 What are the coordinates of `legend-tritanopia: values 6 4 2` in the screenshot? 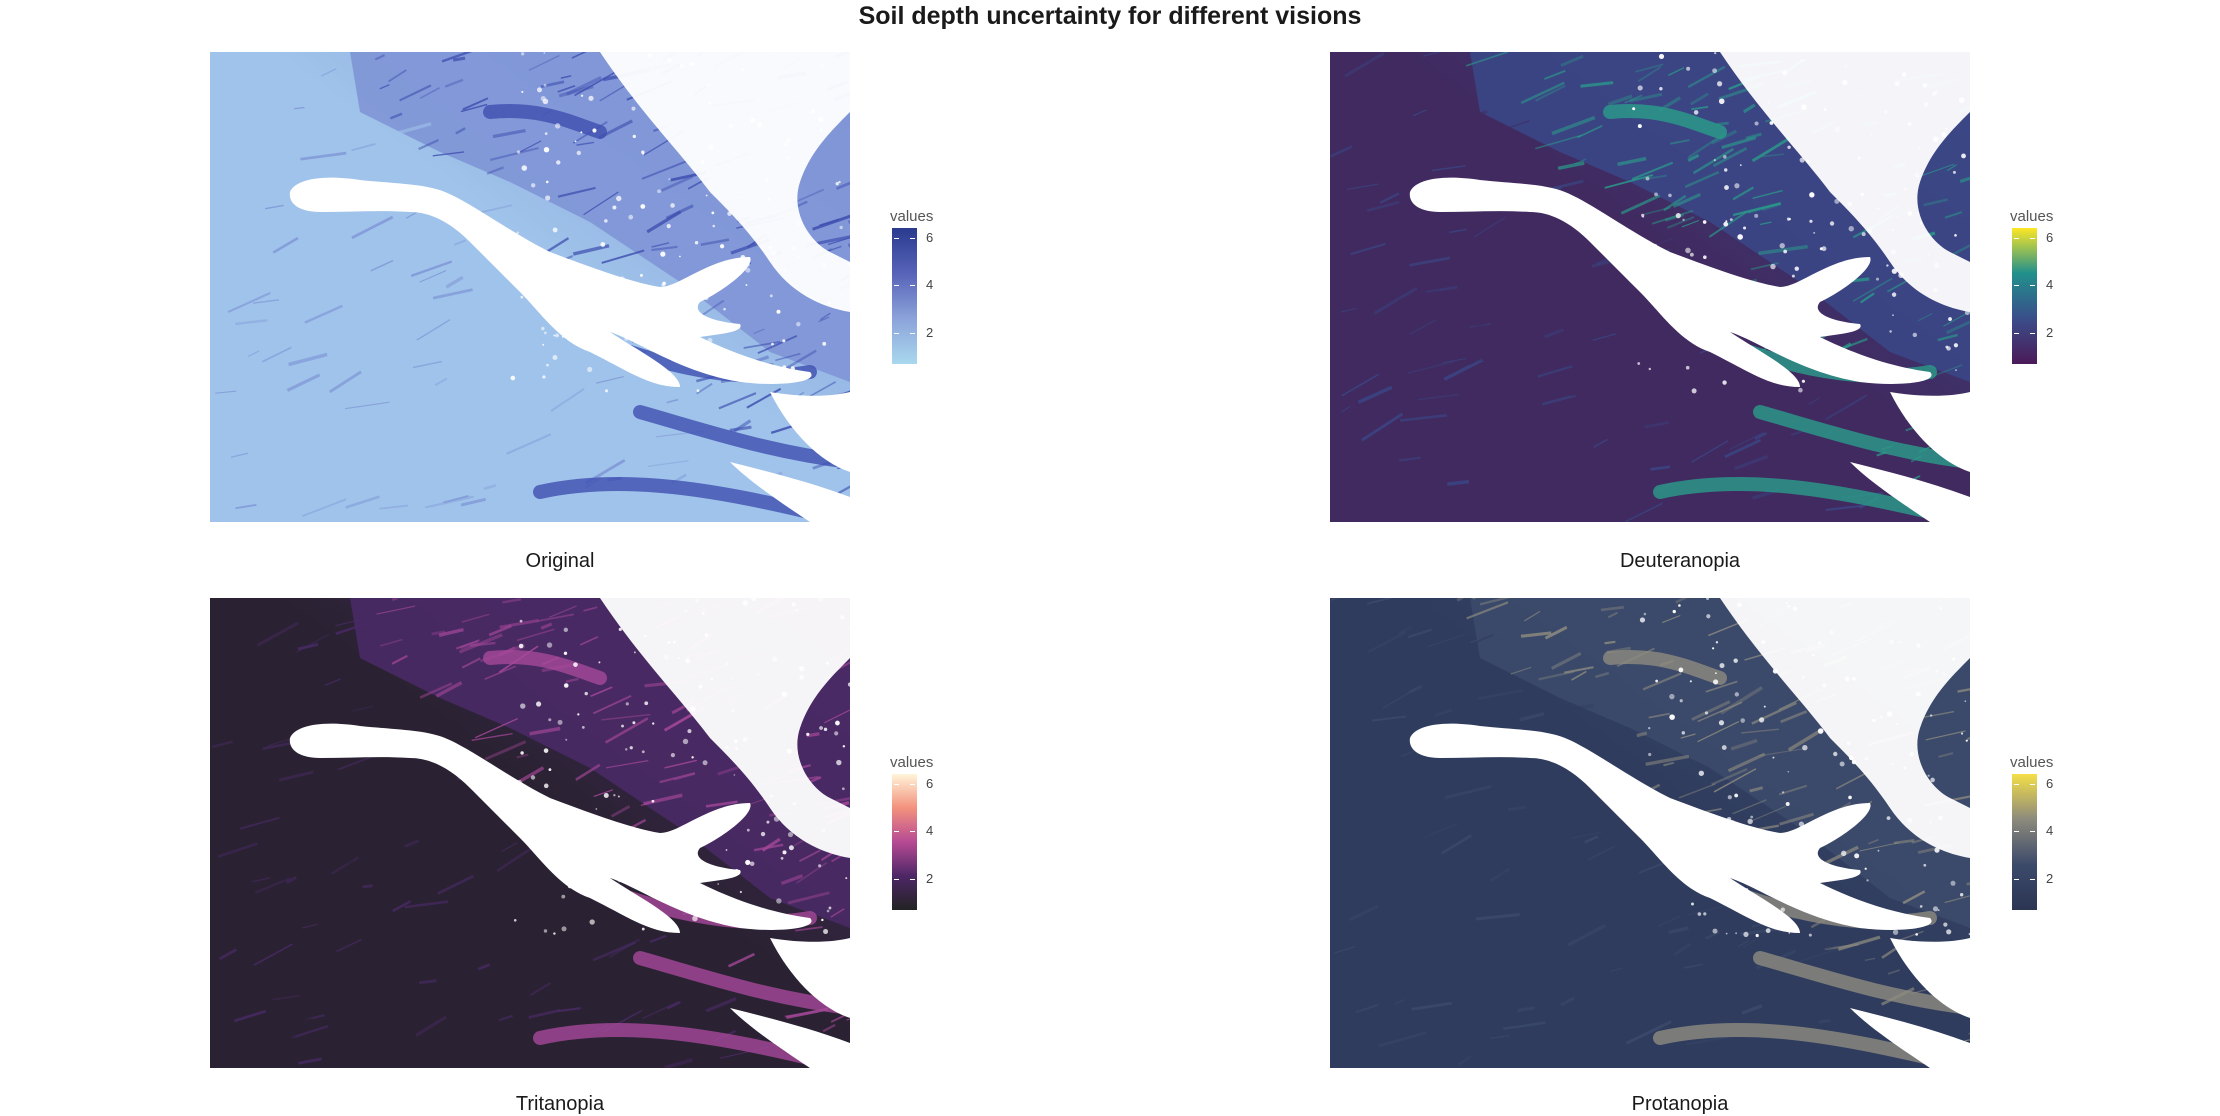 It's located at (930, 829).